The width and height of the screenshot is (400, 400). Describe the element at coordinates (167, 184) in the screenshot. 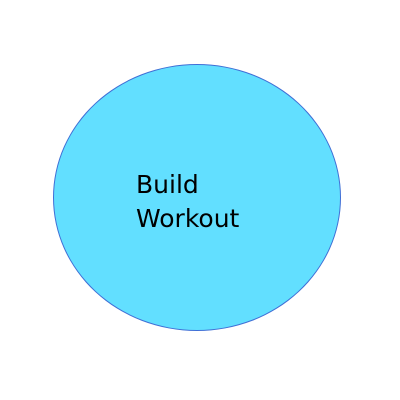

I see `node-label-line-1: Build` at that location.